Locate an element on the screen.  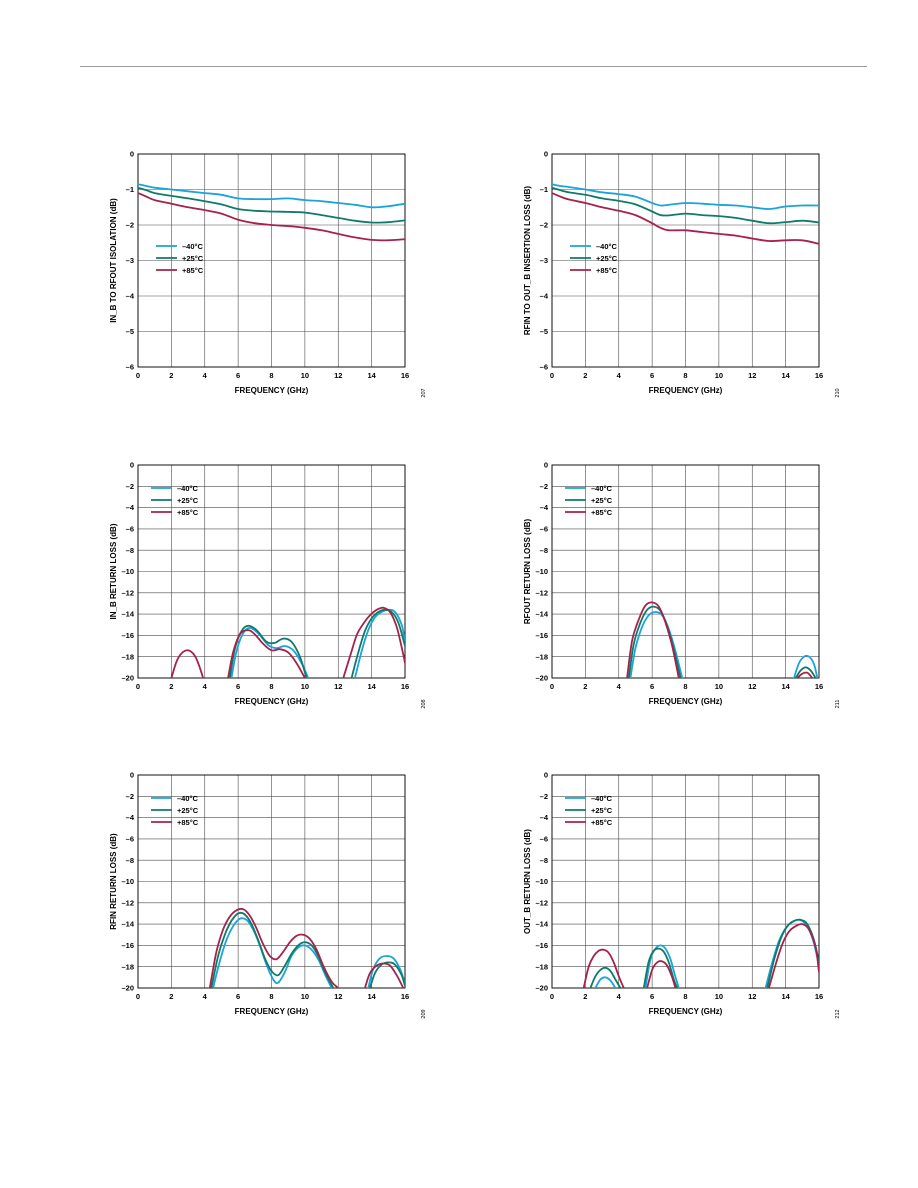
legend-label: +85°C is located at coordinates (188, 822).